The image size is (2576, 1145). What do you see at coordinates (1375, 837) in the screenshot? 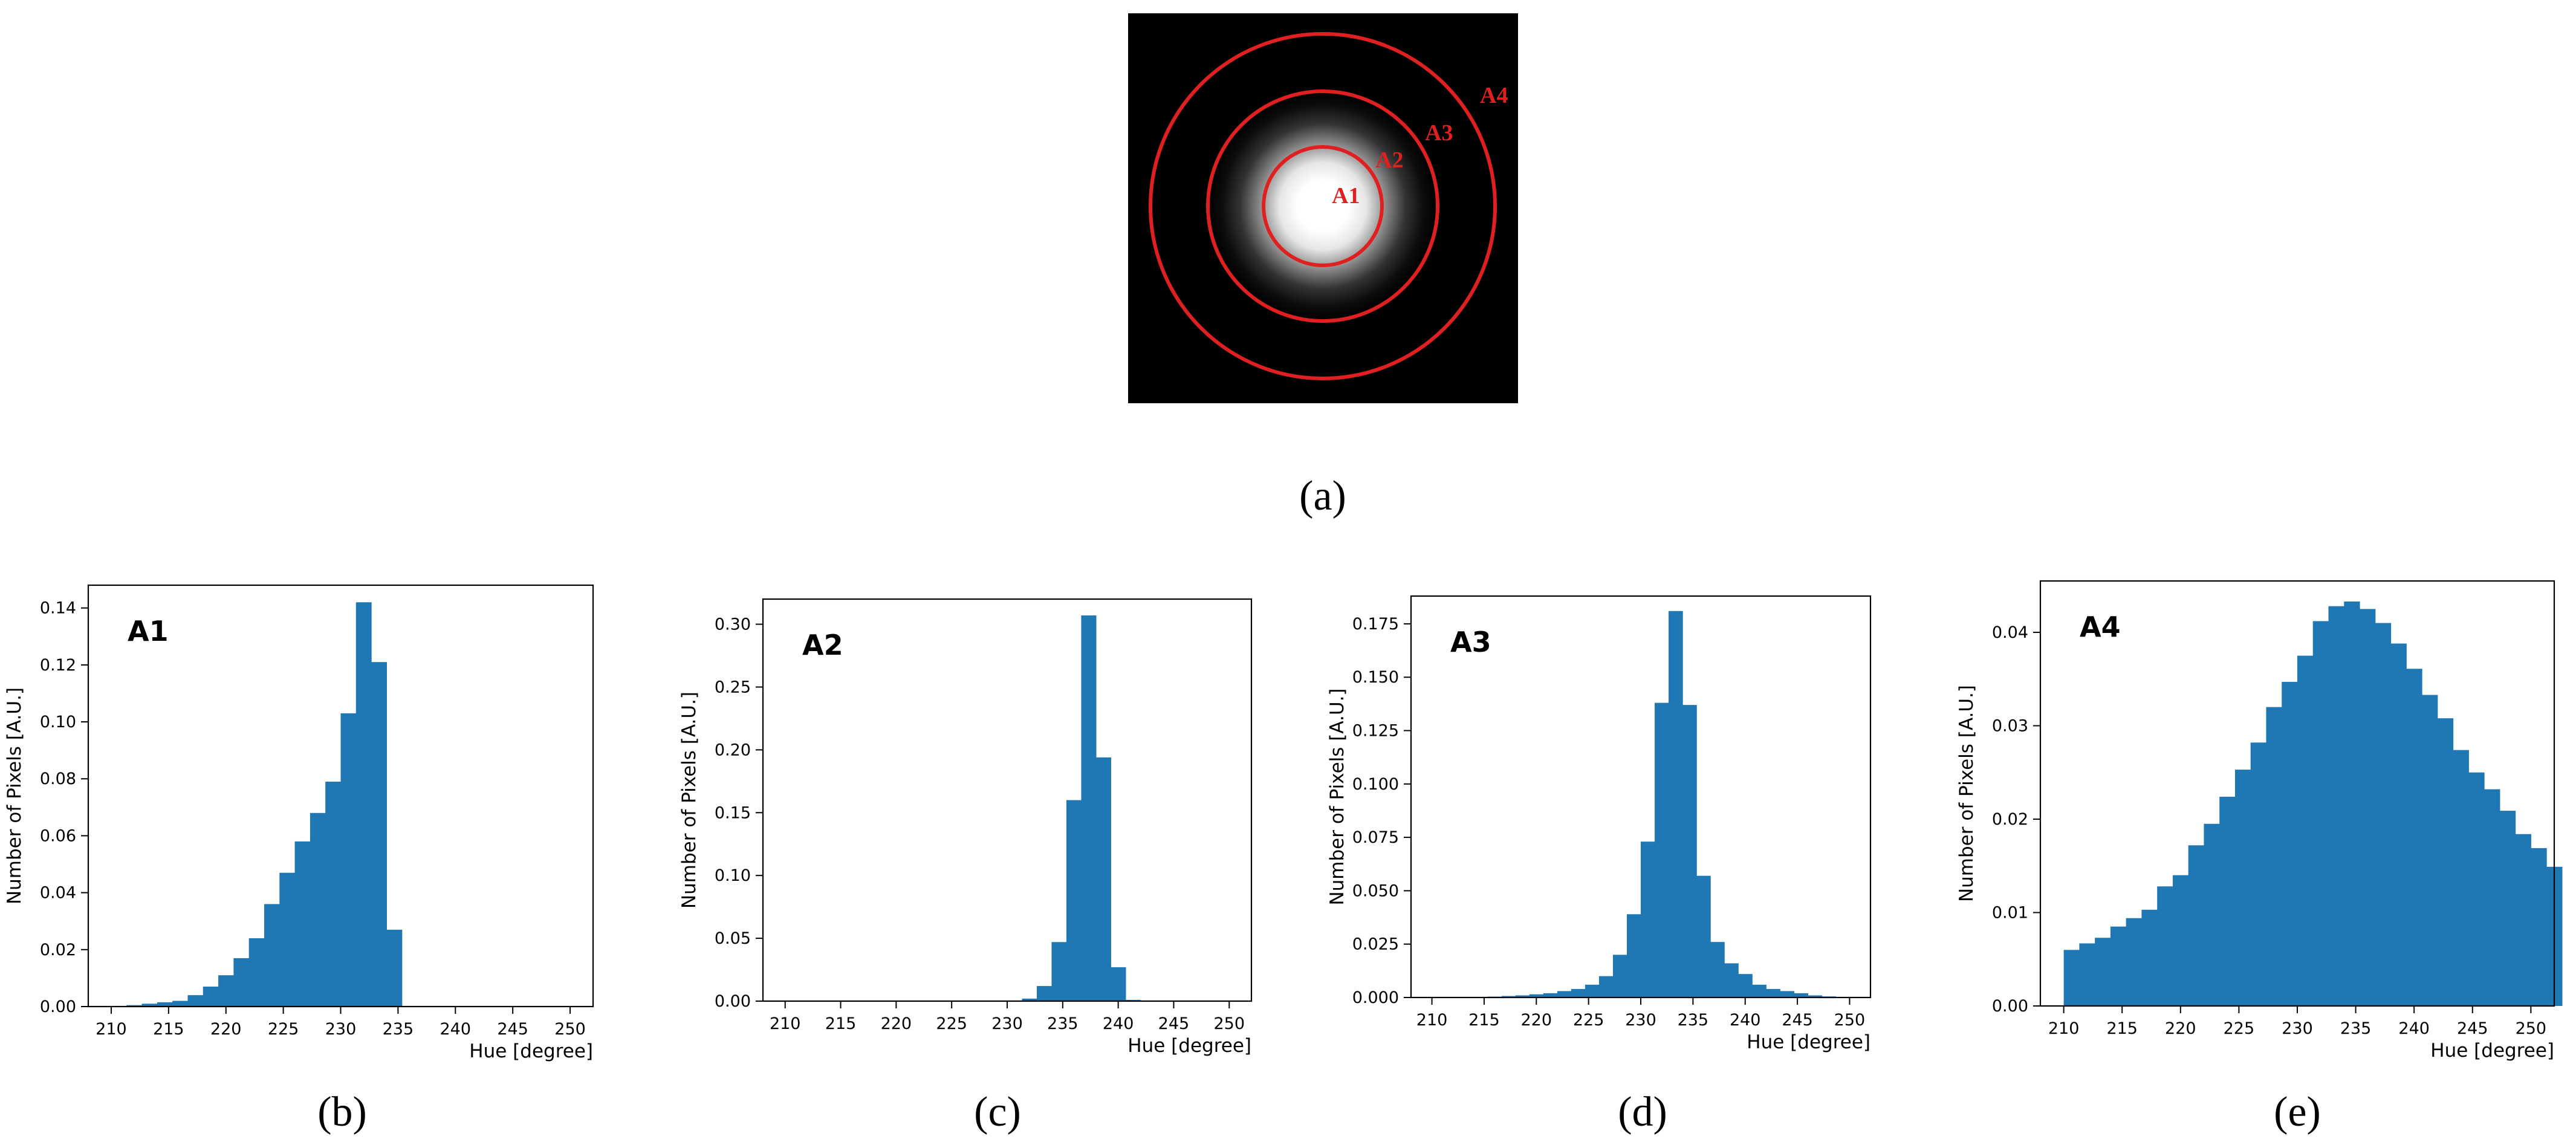
I see `y-tick-label: 0.075` at bounding box center [1375, 837].